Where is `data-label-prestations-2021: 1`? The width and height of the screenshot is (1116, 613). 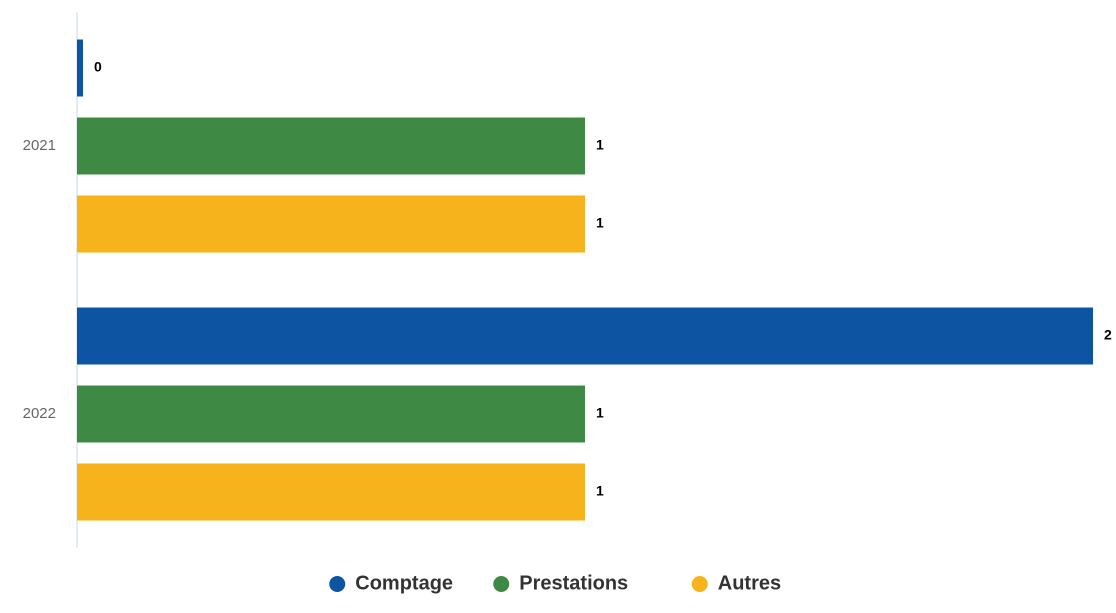 data-label-prestations-2021: 1 is located at coordinates (600, 145).